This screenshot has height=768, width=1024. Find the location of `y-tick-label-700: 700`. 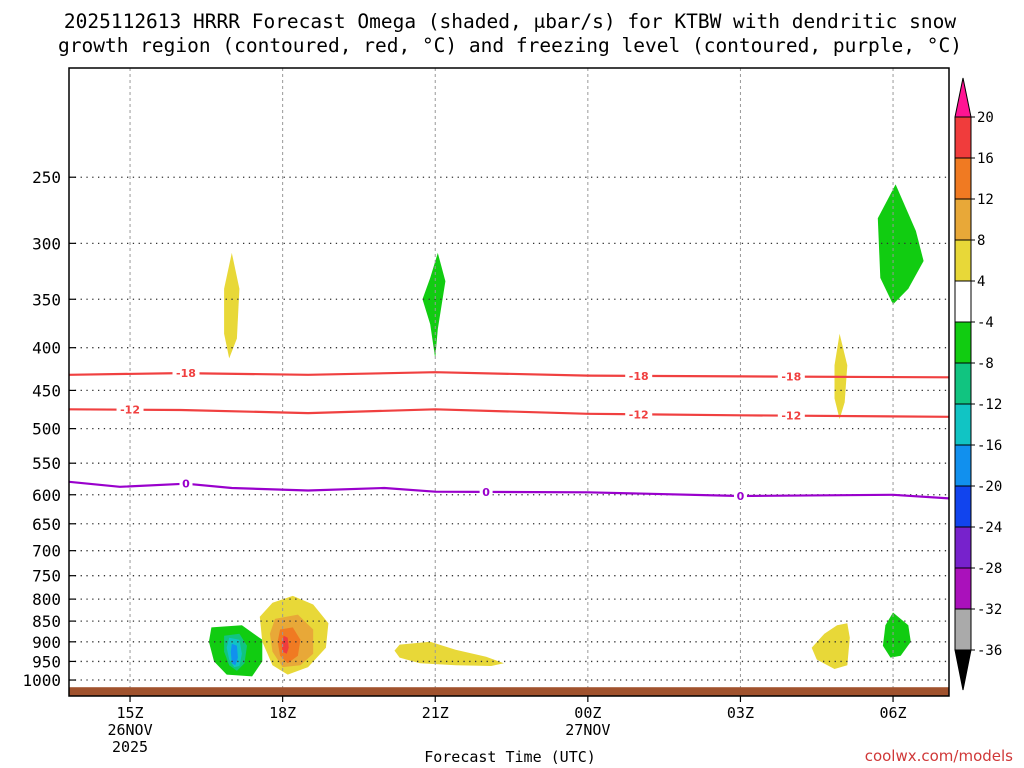

y-tick-label-700: 700 is located at coordinates (46, 551).